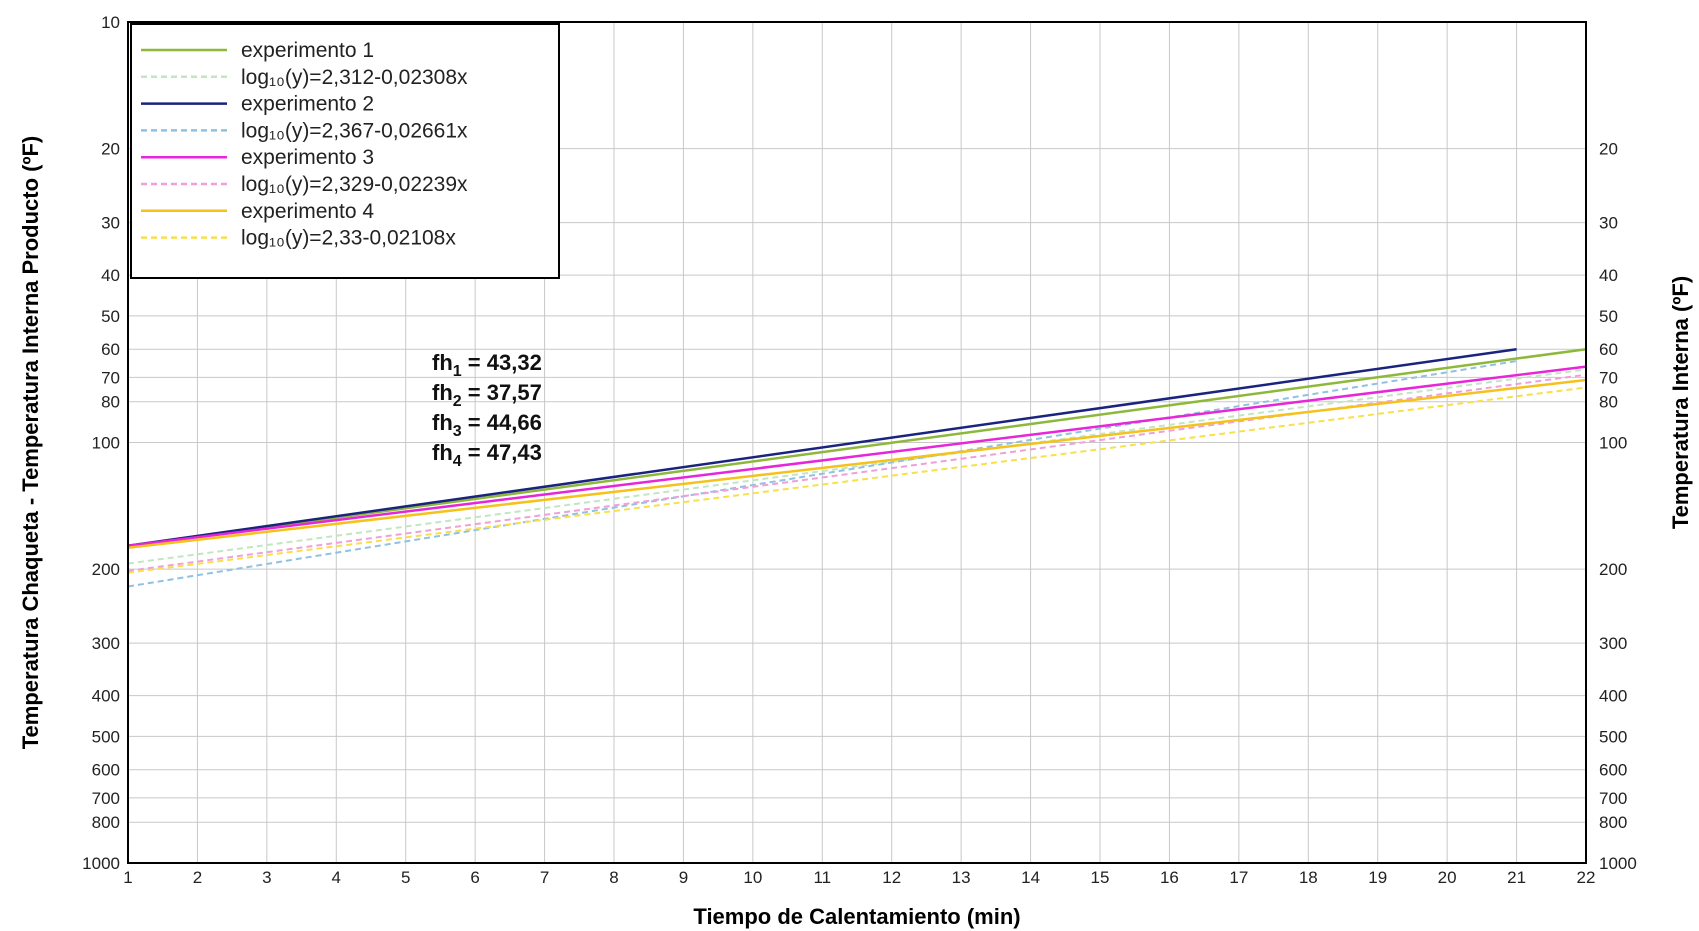 The image size is (1699, 931). Describe the element at coordinates (1100, 877) in the screenshot. I see `x-tick-label: 15` at that location.